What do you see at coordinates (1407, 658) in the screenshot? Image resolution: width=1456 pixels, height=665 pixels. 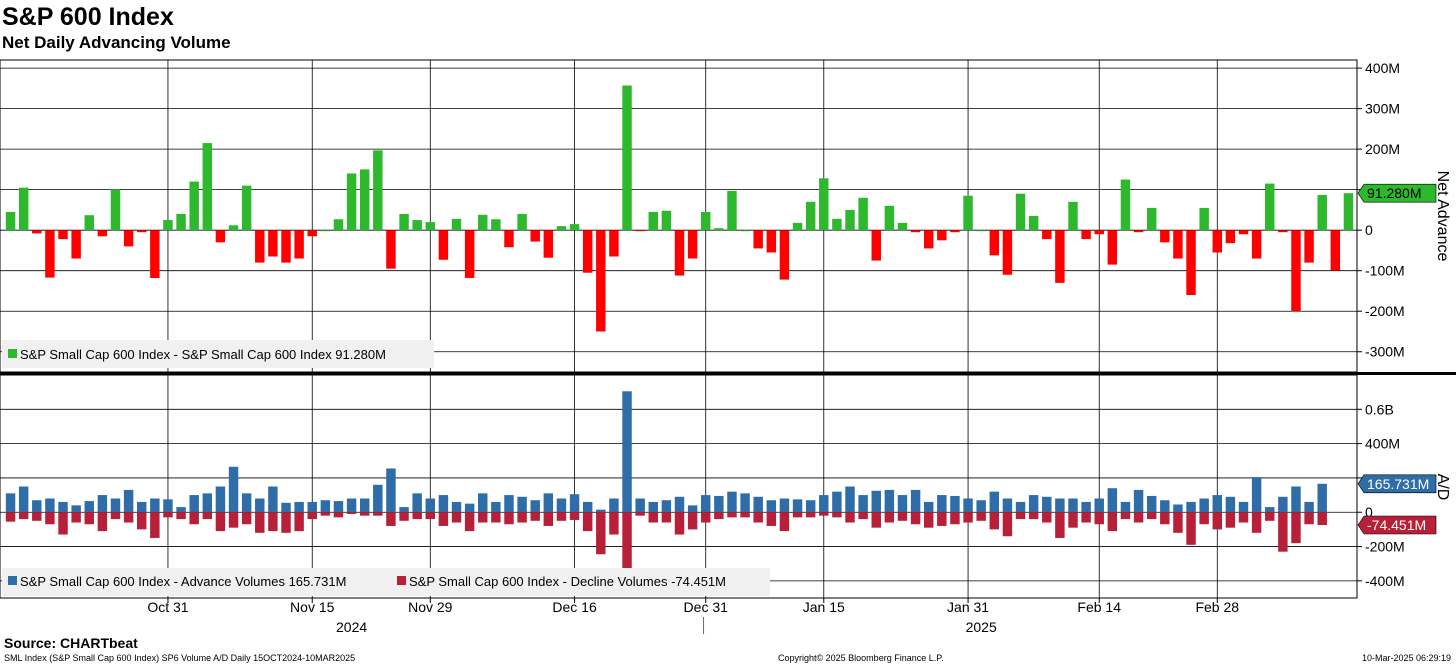 I see `timestamp: 10-Mar-2025 06:29:19` at bounding box center [1407, 658].